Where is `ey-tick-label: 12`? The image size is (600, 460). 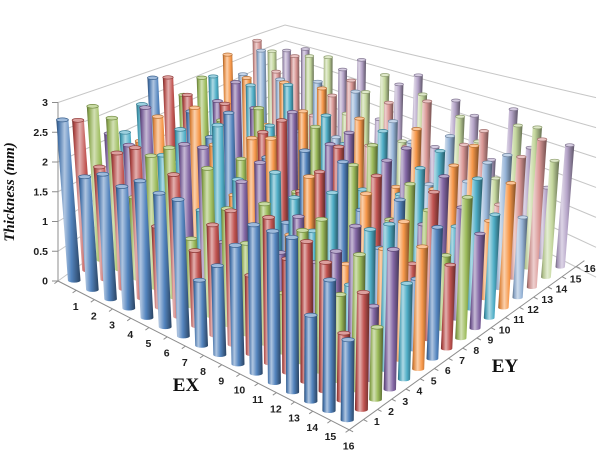 ey-tick-label: 12 is located at coordinates (533, 310).